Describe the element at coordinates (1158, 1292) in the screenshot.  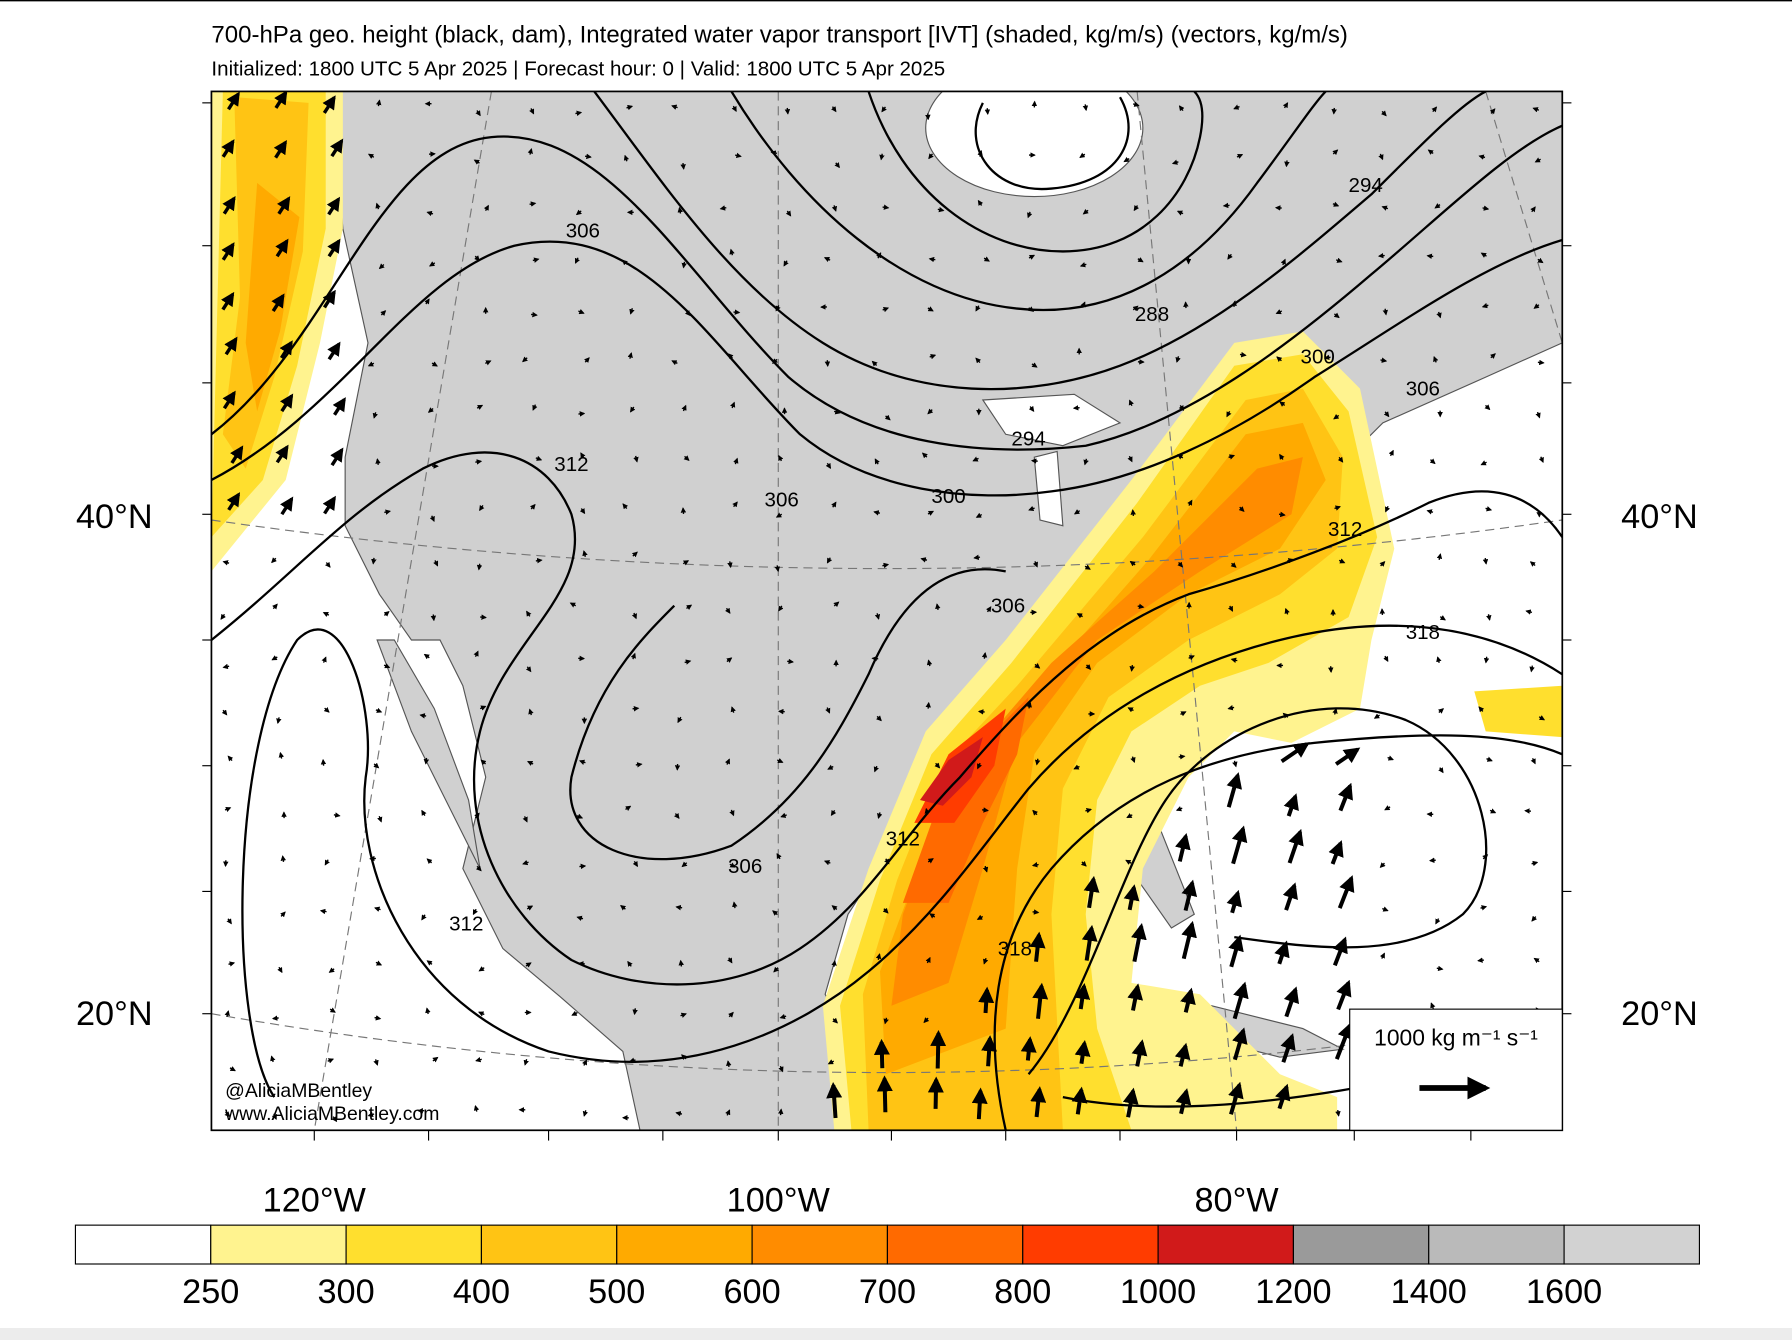
I see `colorbar-label: 1000` at that location.